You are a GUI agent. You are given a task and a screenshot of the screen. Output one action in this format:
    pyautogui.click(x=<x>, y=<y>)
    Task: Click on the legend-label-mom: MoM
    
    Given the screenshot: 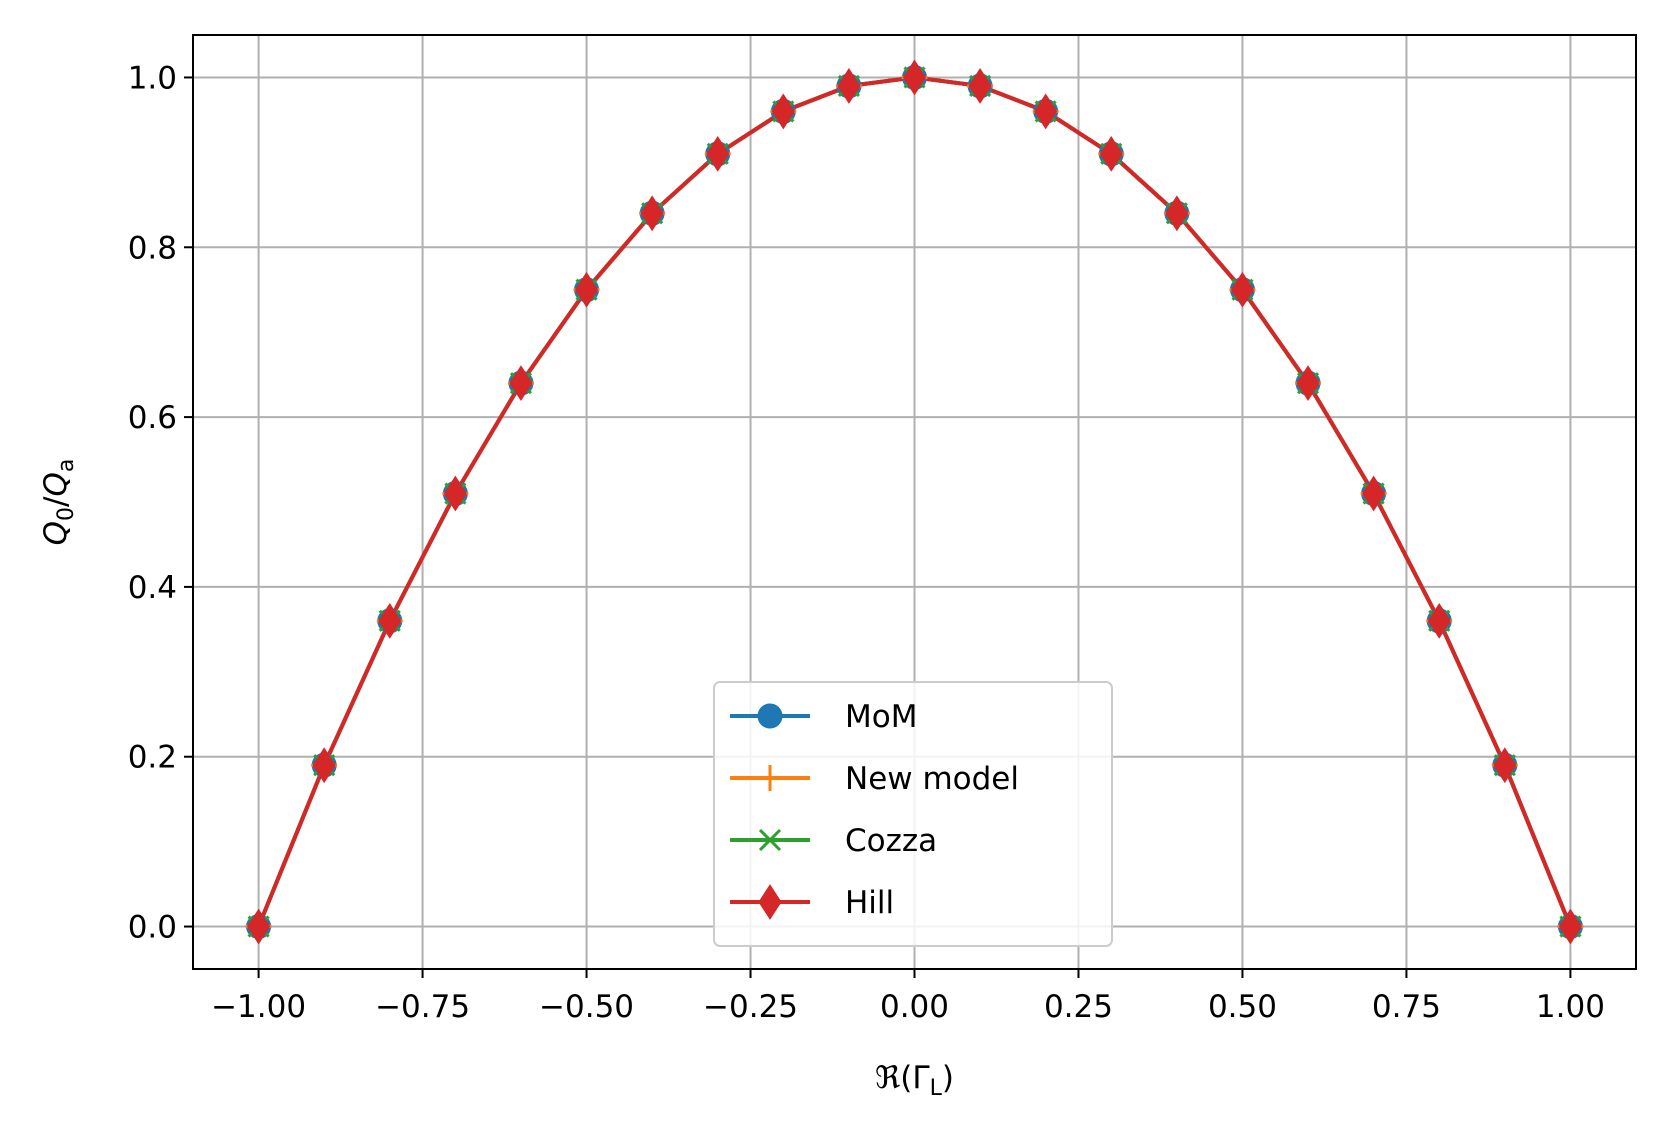 What is the action you would take?
    pyautogui.click(x=881, y=717)
    